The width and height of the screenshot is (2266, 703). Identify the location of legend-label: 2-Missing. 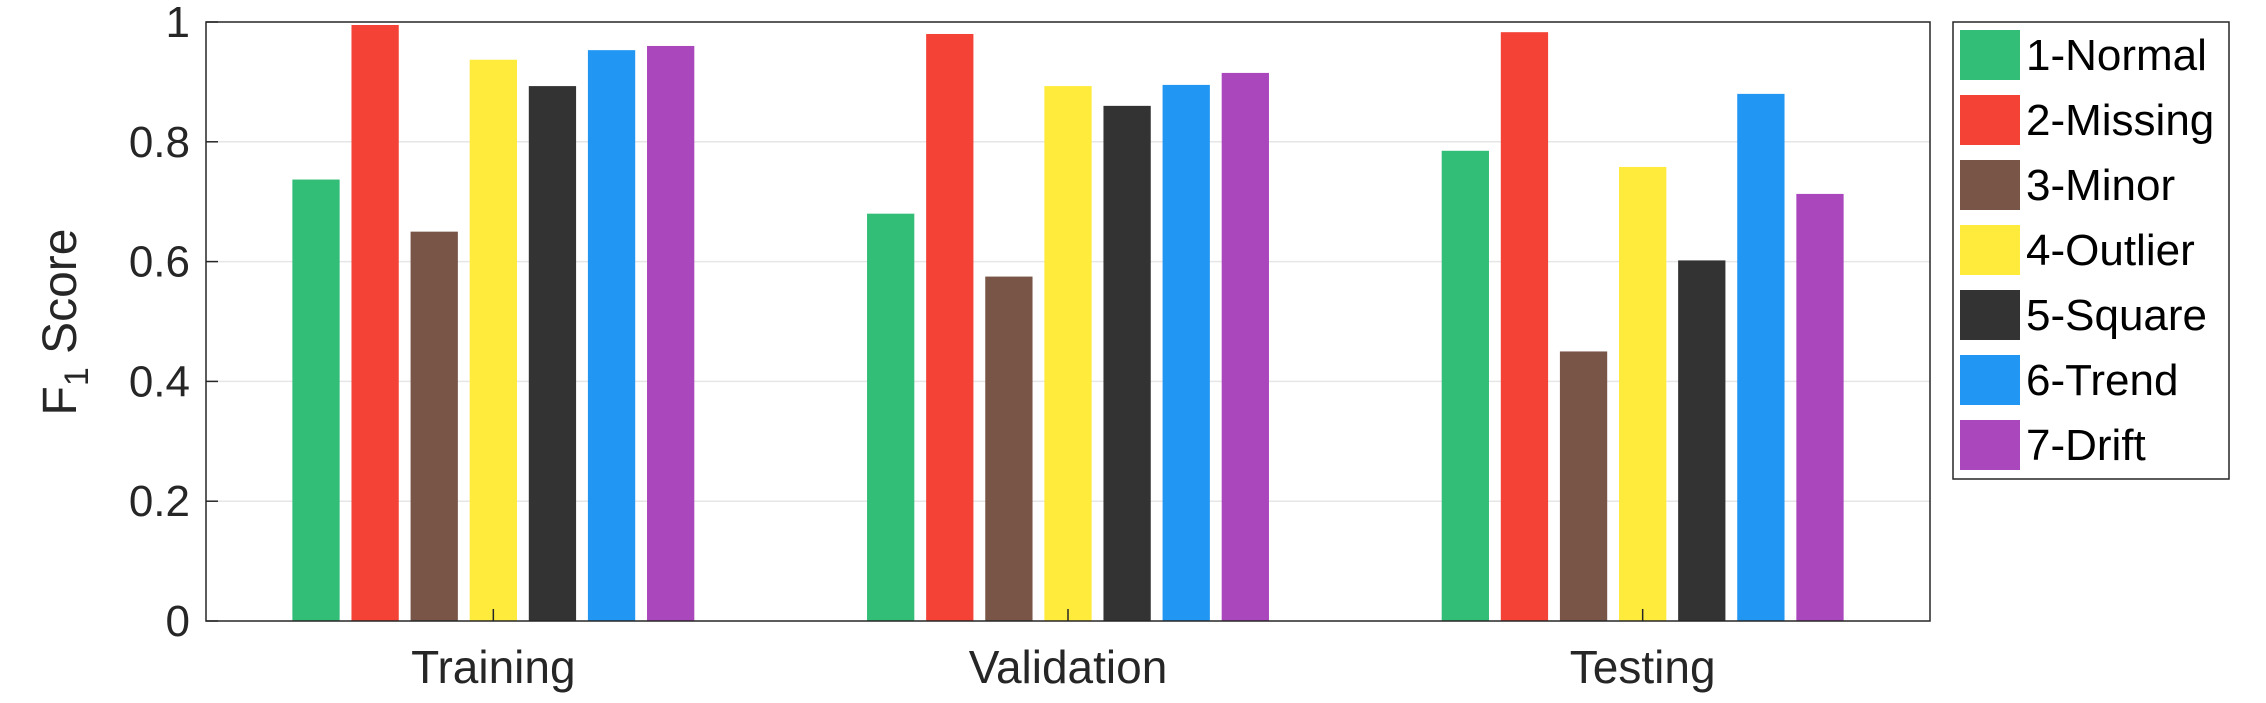
(2120, 120).